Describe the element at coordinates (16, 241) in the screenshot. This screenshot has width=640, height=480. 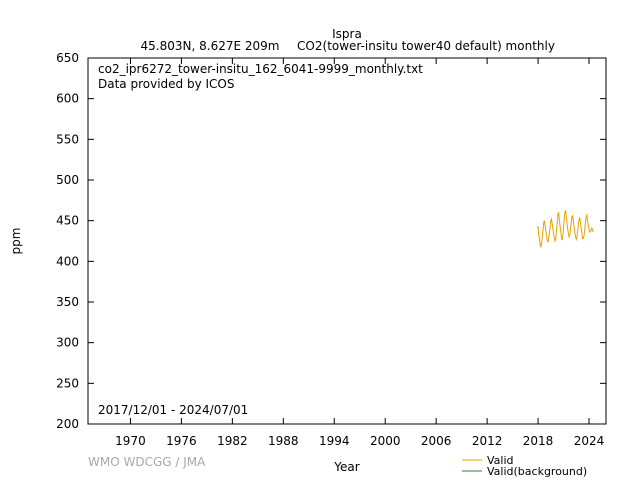
I see `y-axis-label: ppm` at that location.